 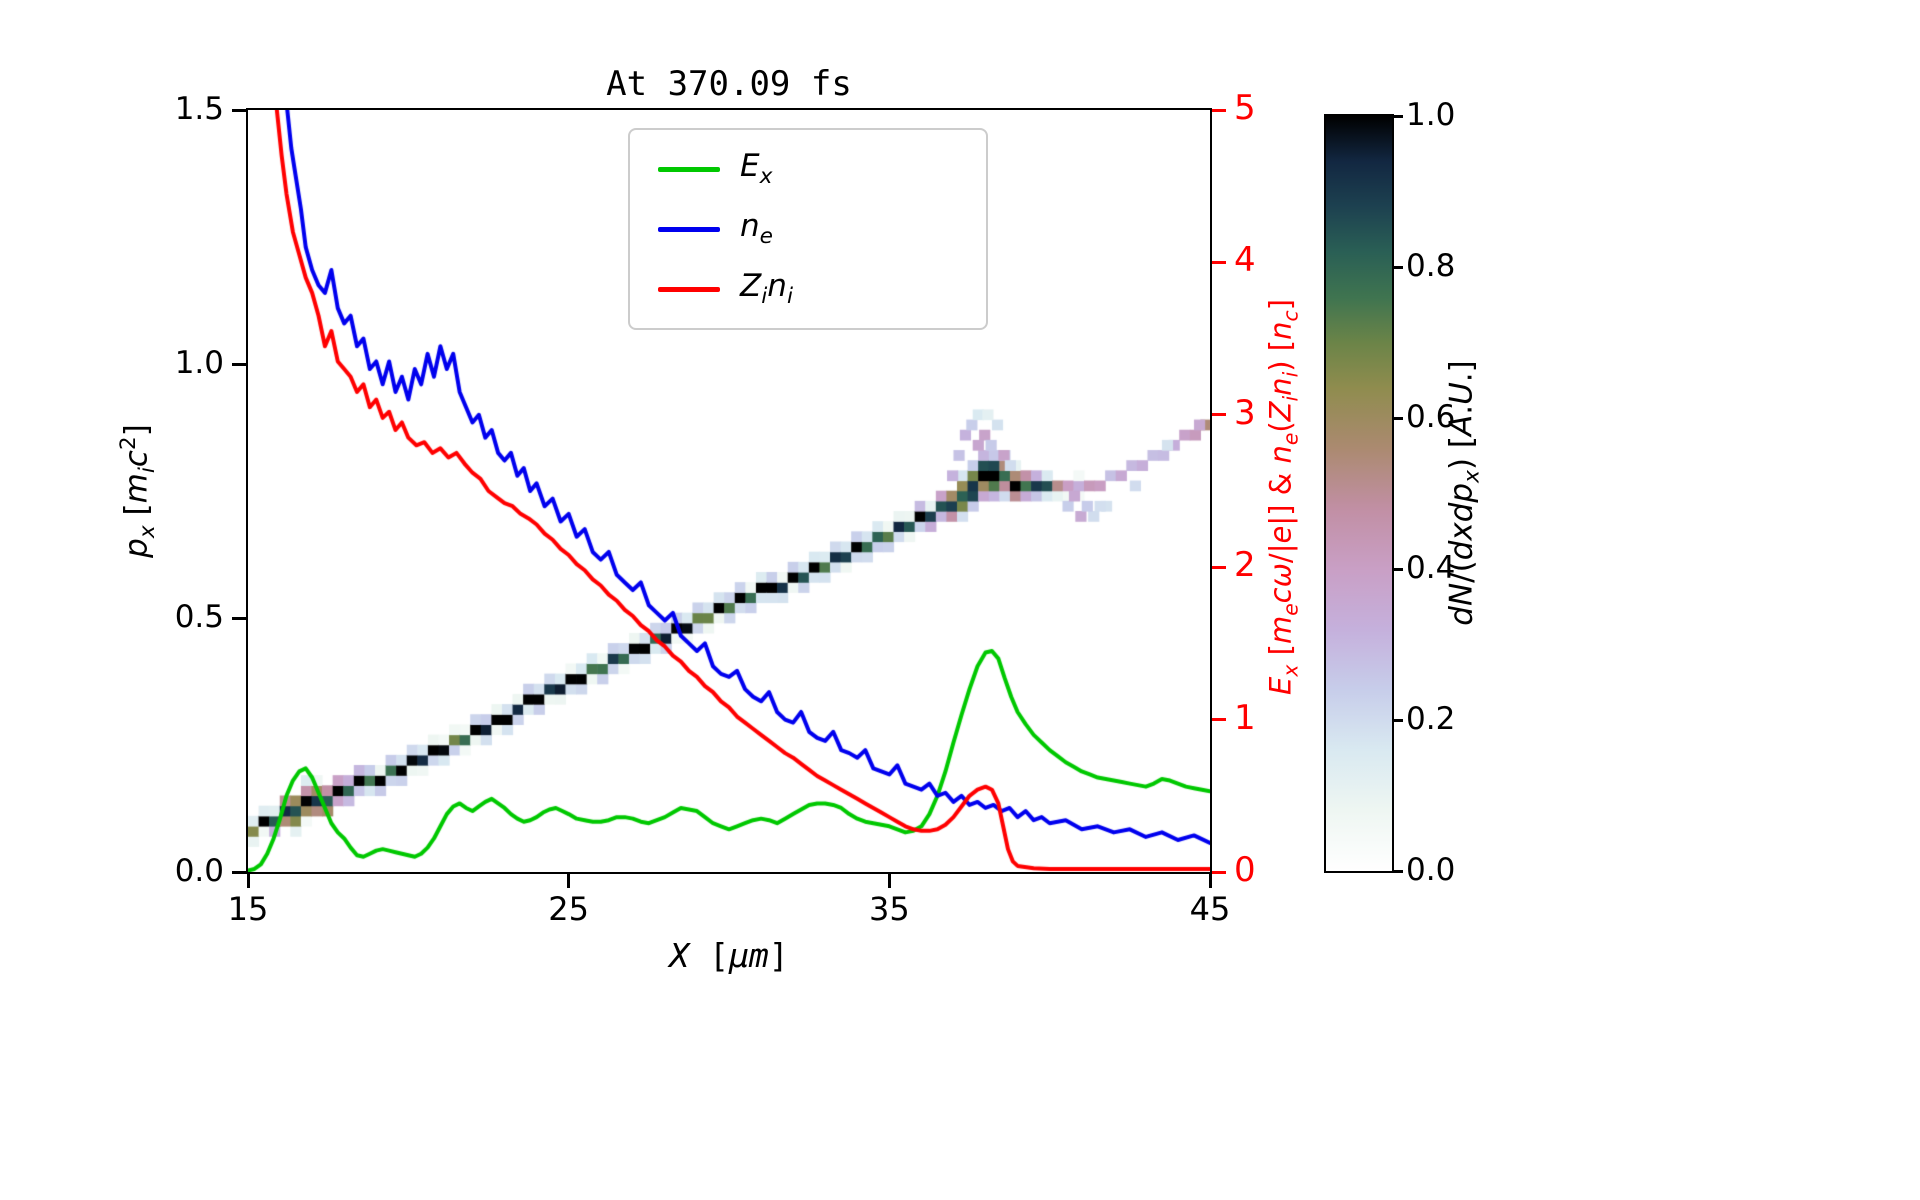 I want to click on x-tick-label: 15, so click(x=248, y=909).